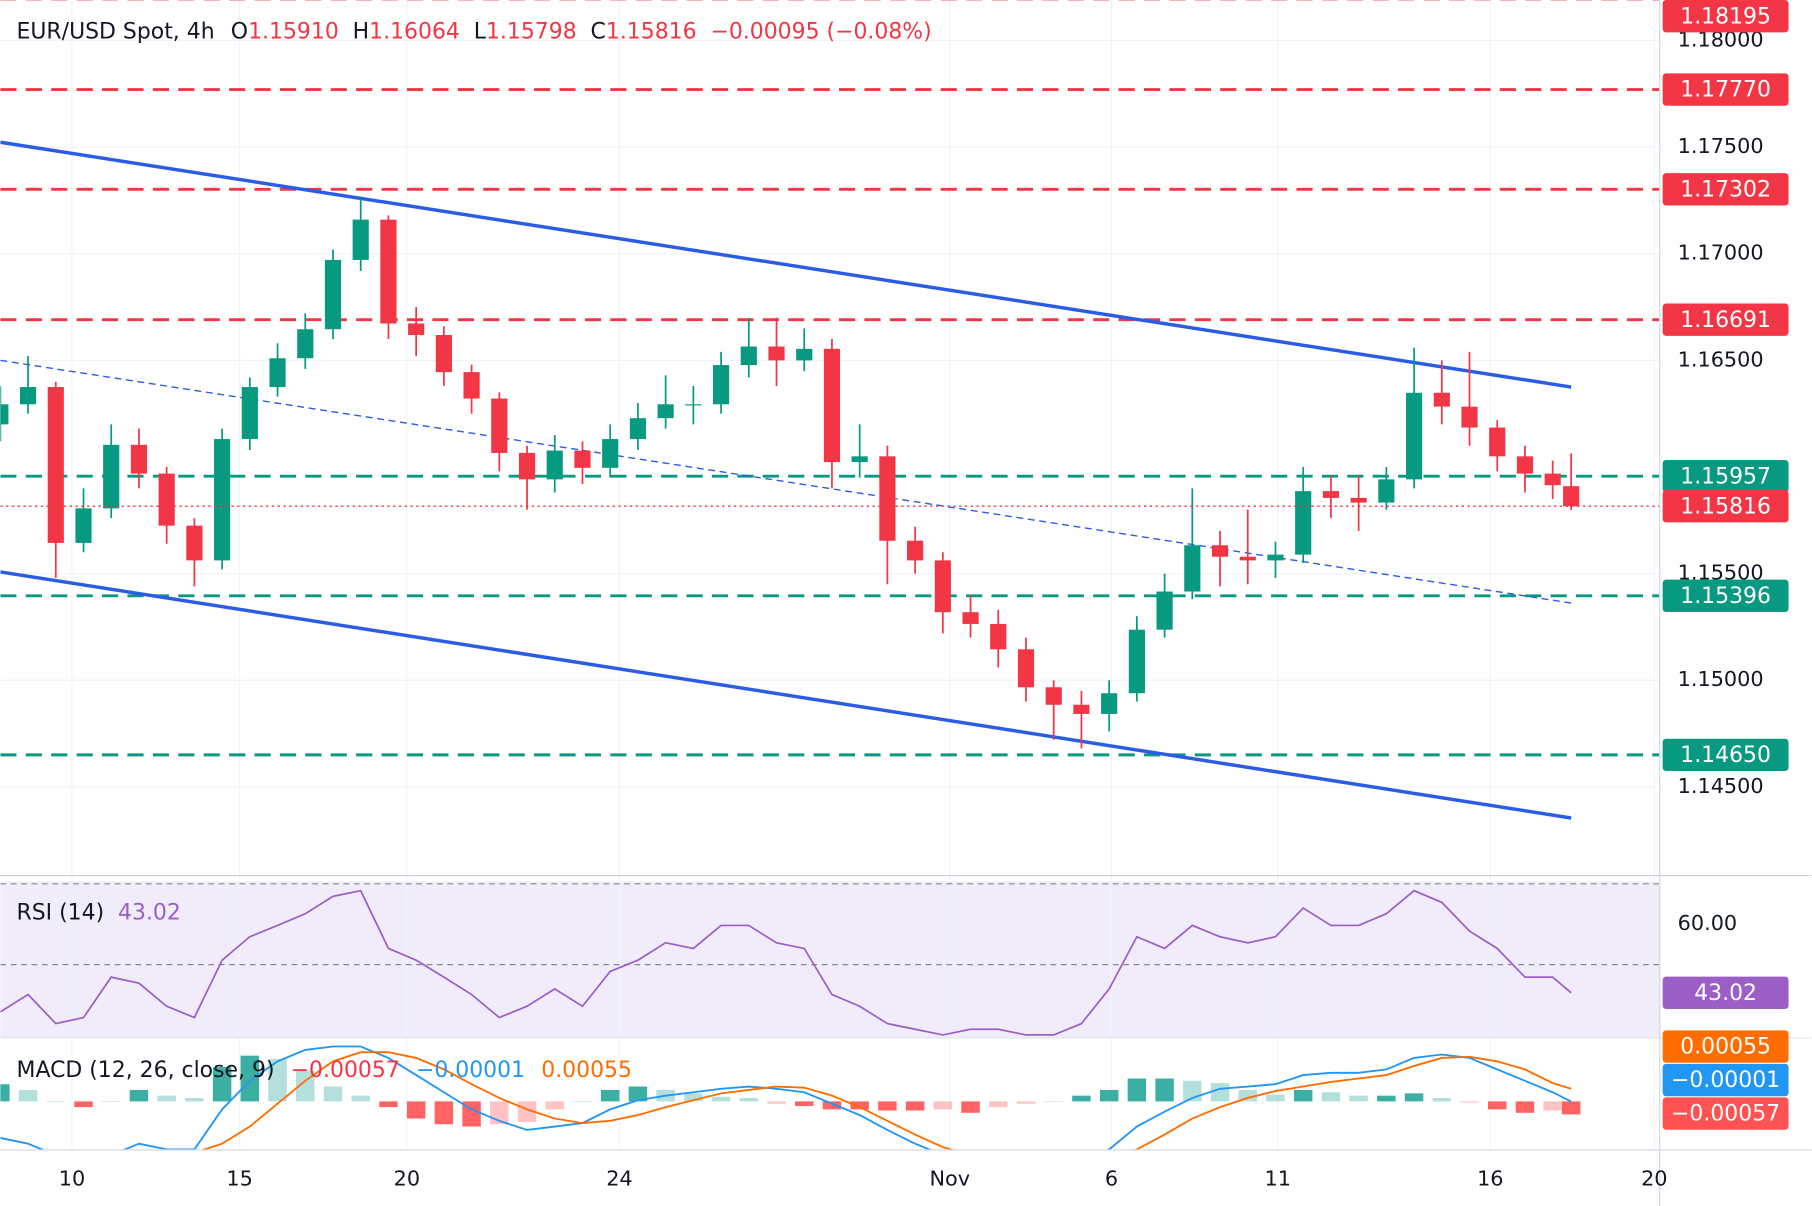 The width and height of the screenshot is (1812, 1206). I want to click on macd-signal-box, so click(1725, 1046).